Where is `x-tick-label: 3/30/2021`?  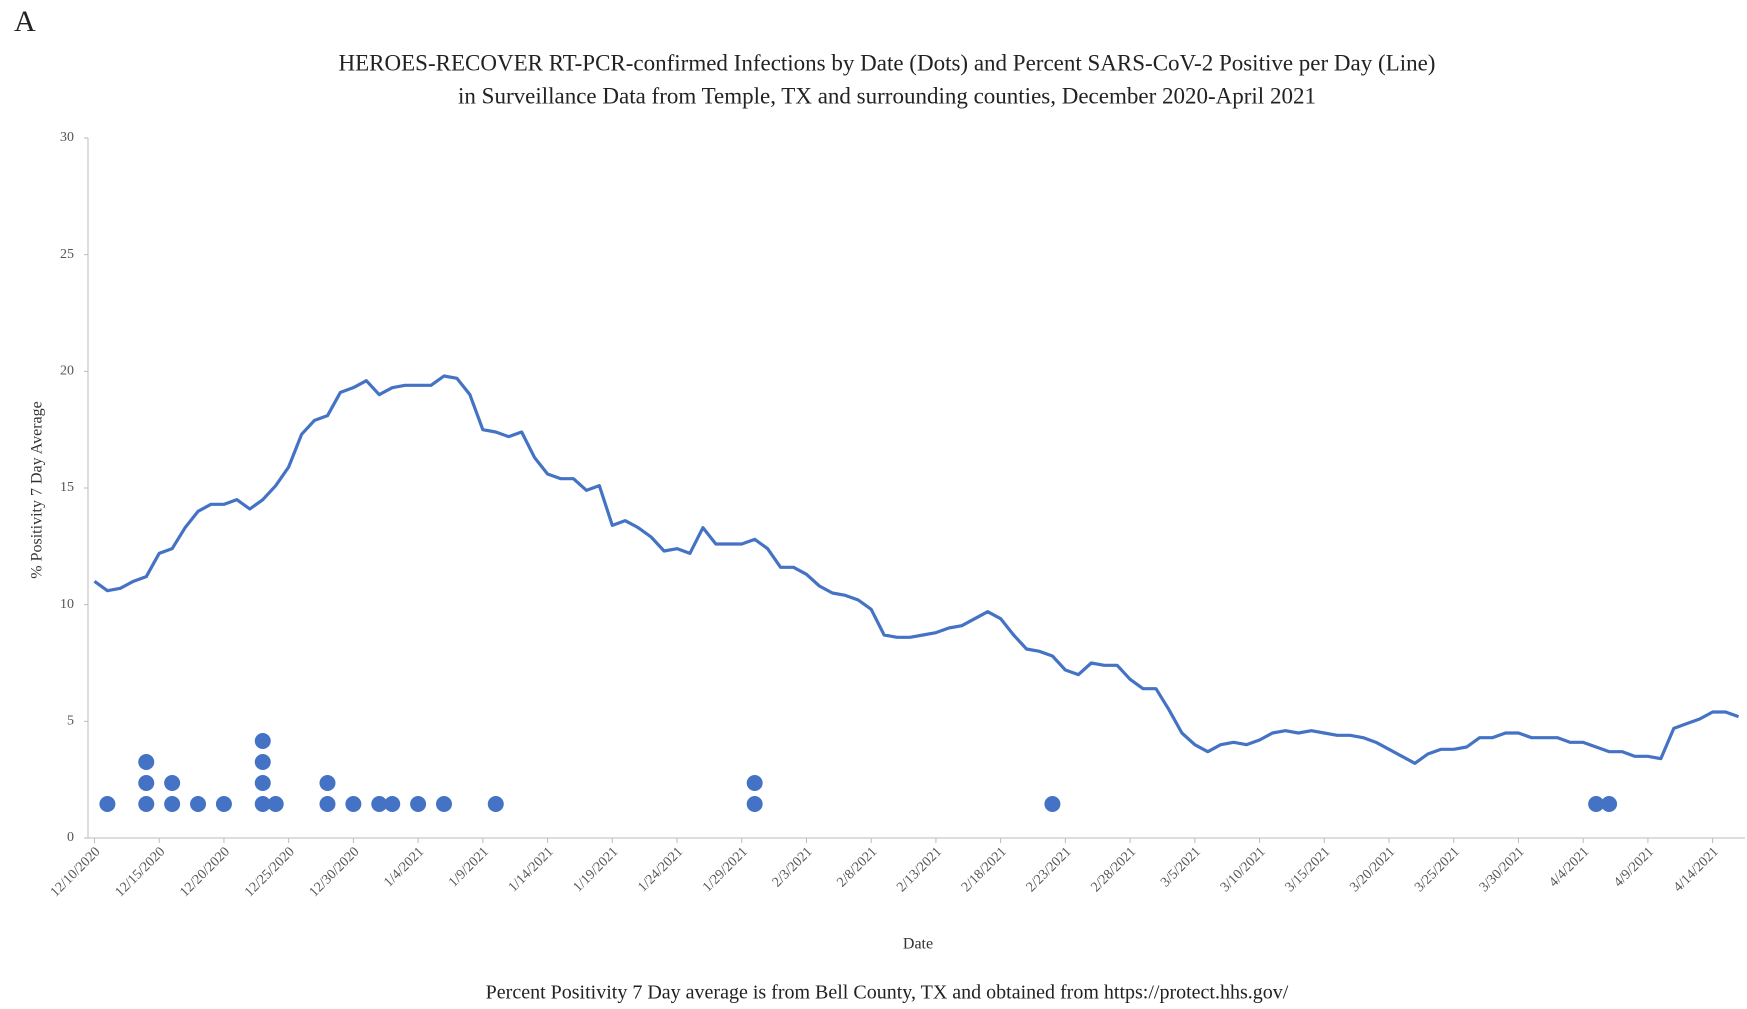
x-tick-label: 3/30/2021 is located at coordinates (1502, 869).